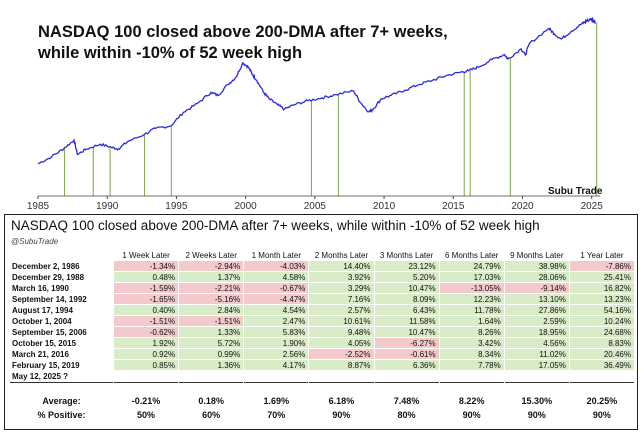 Image resolution: width=644 pixels, height=434 pixels. I want to click on cell-value: 24.68%, so click(601, 332).